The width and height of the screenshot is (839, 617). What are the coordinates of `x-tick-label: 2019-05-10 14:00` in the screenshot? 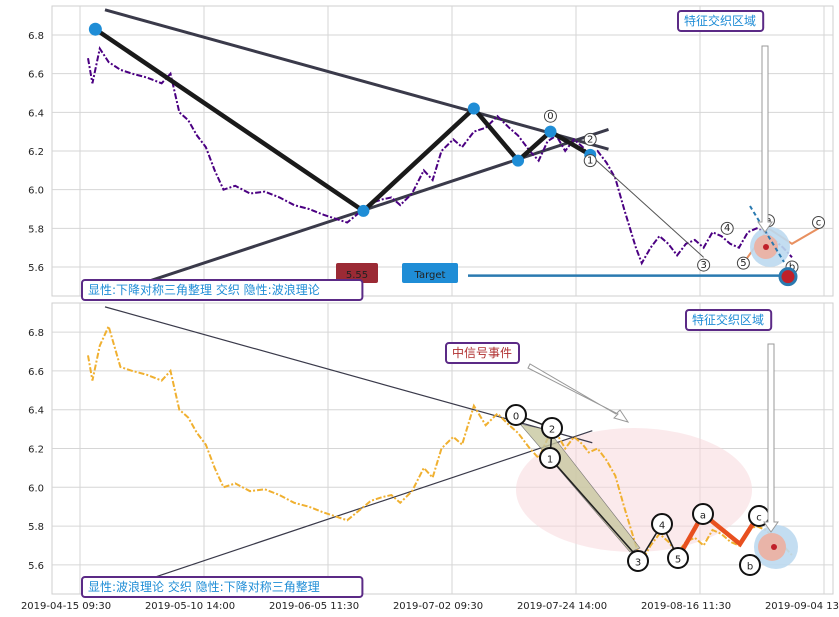 It's located at (190, 606).